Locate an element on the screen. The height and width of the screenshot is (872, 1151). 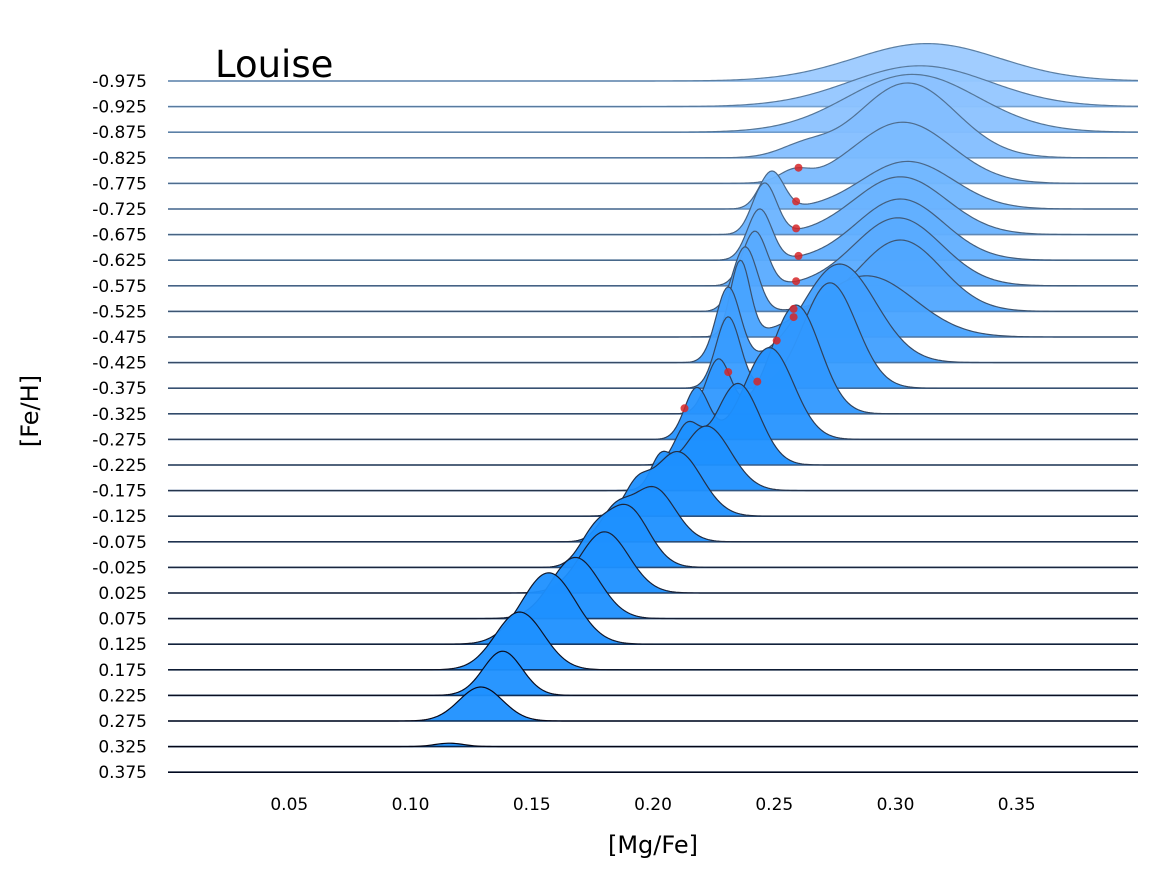
y-tick-label: -0.775 is located at coordinates (119, 184).